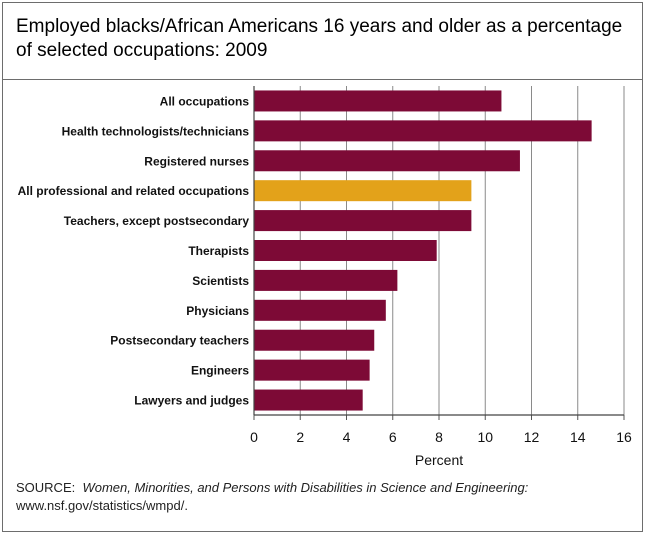 This screenshot has height=536, width=647. I want to click on x-tick-label-10: 10, so click(485, 437).